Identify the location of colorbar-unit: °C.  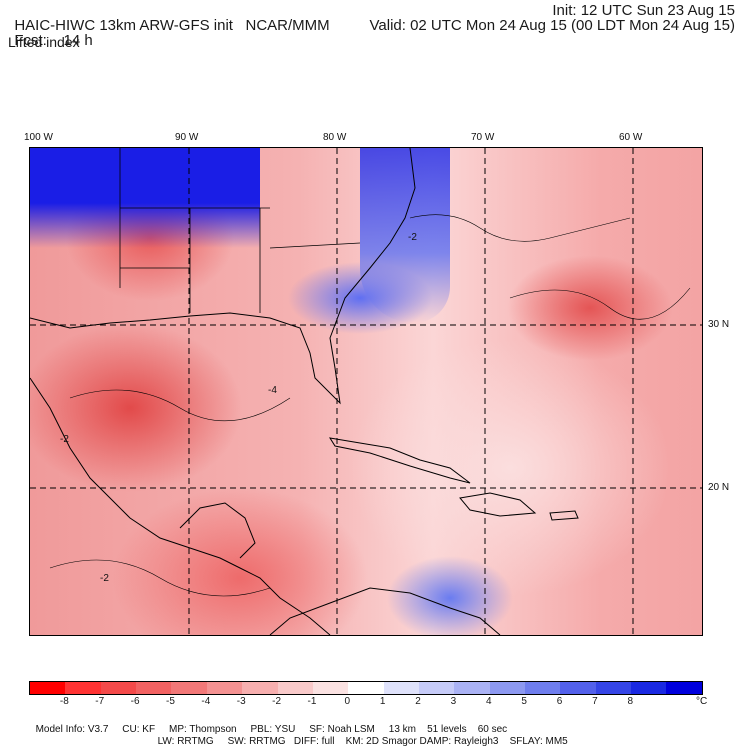
(702, 701).